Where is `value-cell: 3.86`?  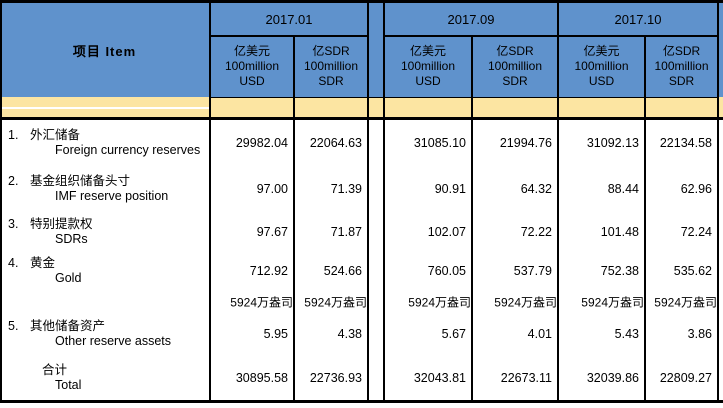 value-cell: 3.86 is located at coordinates (699, 334).